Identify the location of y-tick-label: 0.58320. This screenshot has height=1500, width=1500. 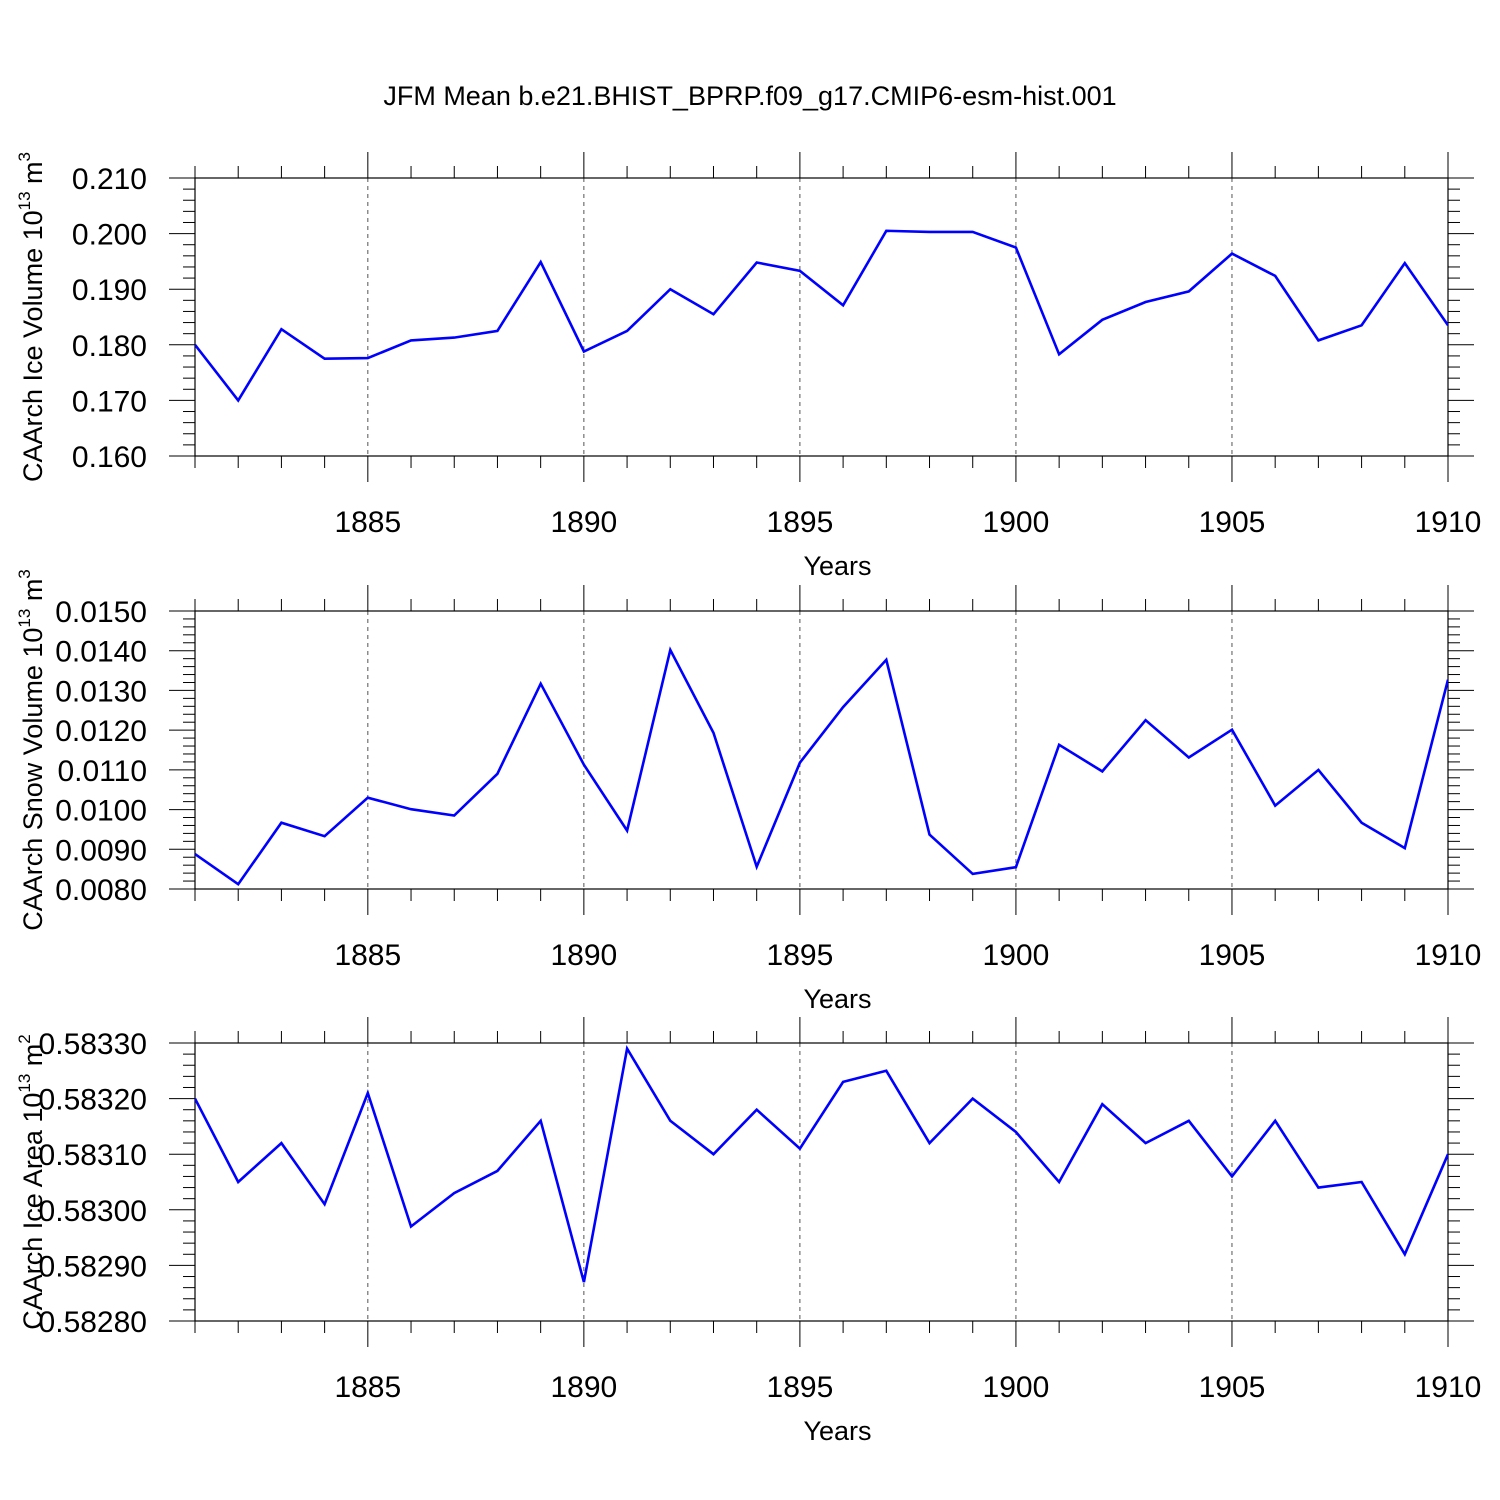
(93, 1100).